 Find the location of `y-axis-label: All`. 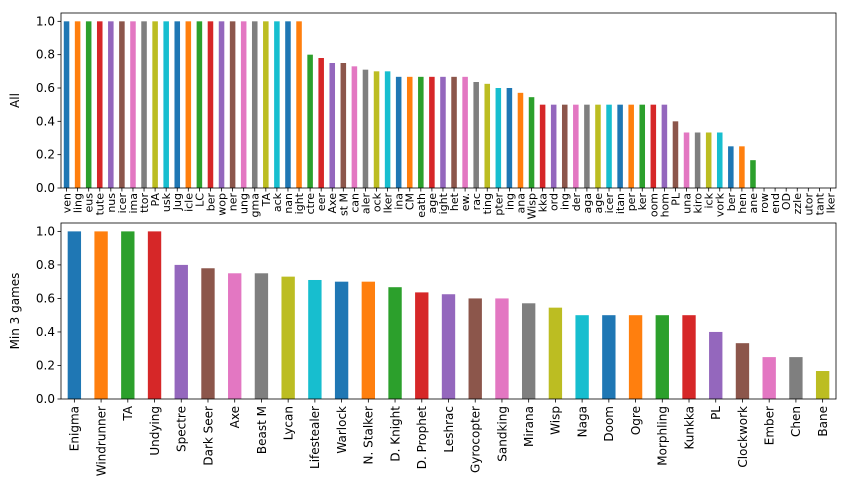

y-axis-label: All is located at coordinates (15, 100).